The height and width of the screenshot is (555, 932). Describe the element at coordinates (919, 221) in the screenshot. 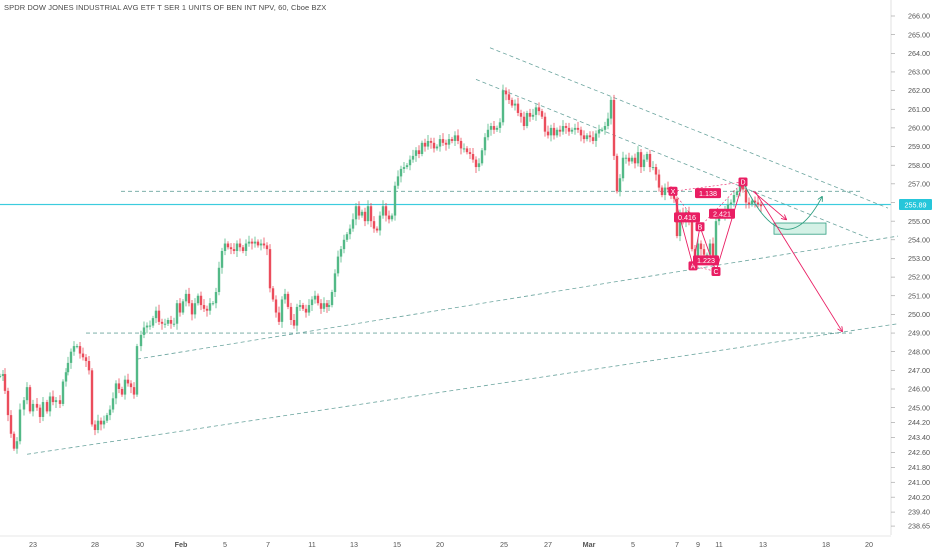

I see `price-tick-label: 255.00` at that location.